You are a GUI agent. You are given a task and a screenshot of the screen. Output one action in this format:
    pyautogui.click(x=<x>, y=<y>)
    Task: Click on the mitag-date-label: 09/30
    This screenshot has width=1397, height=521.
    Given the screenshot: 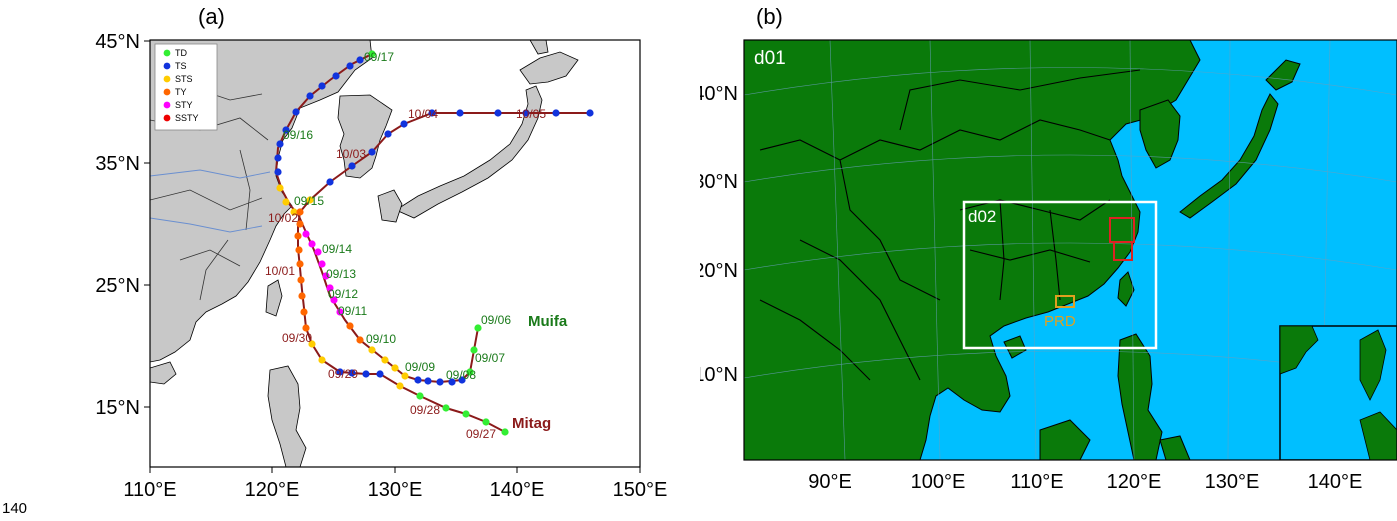 What is the action you would take?
    pyautogui.click(x=297, y=338)
    